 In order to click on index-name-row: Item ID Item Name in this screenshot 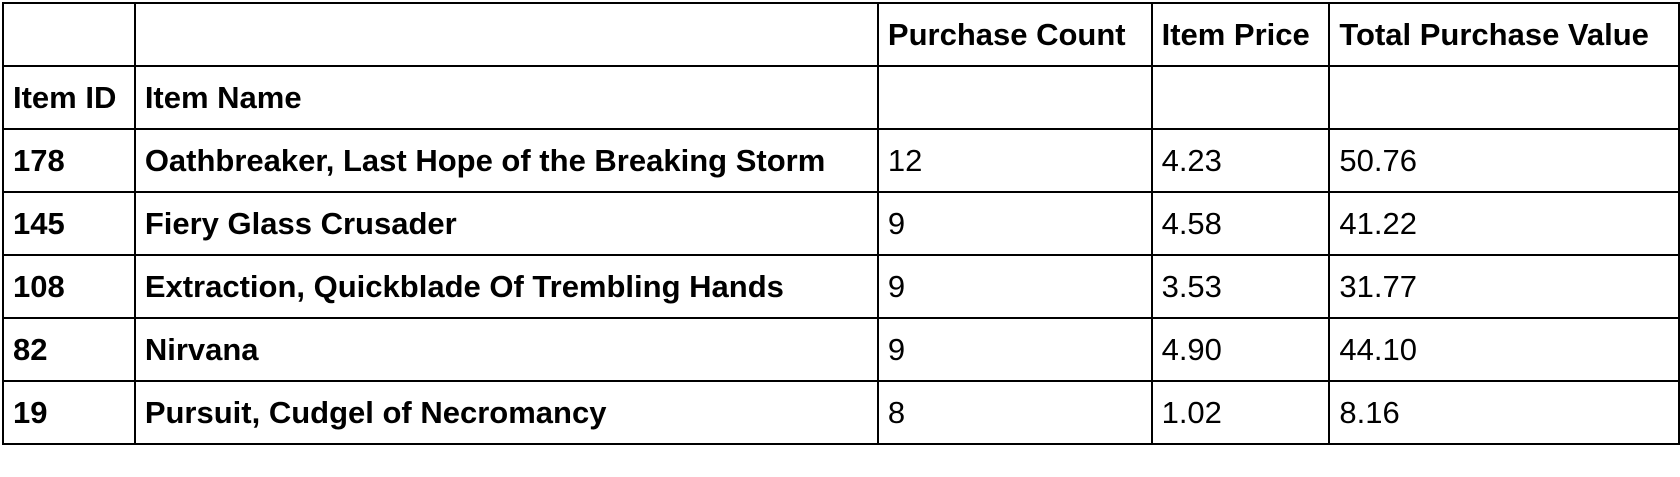, I will do `click(841, 97)`.